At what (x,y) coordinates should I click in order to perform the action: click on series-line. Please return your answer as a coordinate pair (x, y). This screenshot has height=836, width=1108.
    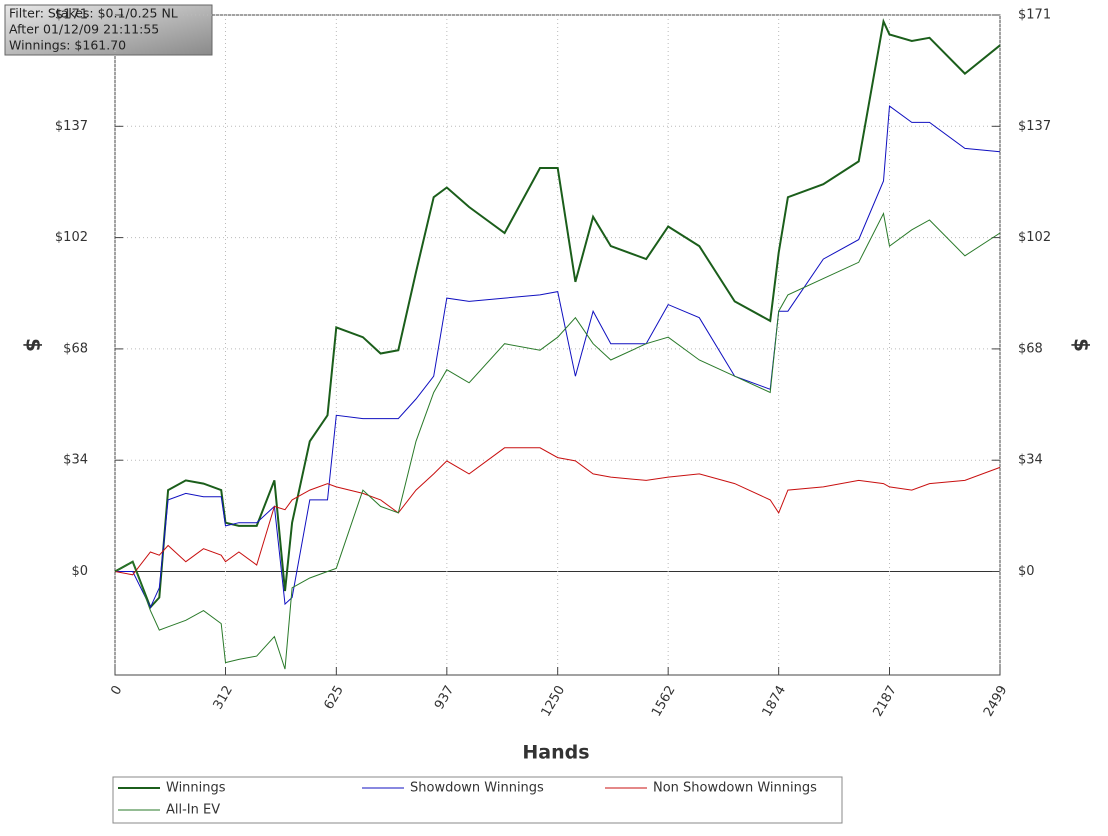
    Looking at the image, I should click on (557, 511).